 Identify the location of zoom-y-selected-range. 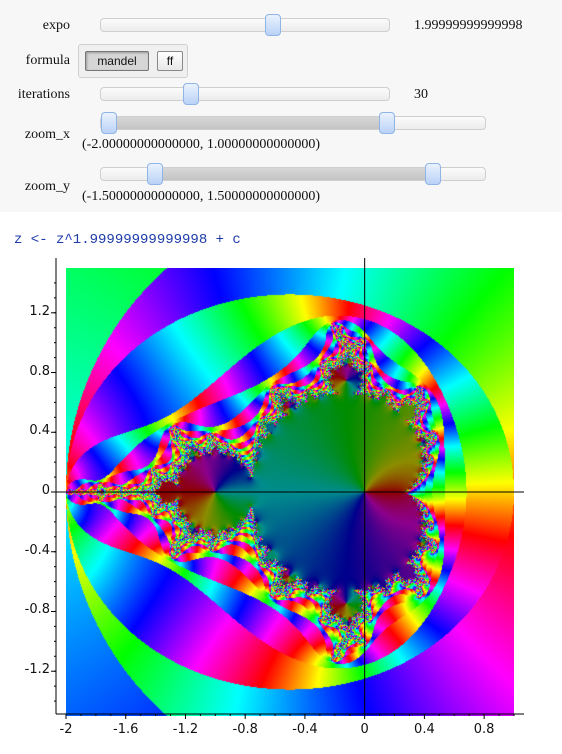
(294, 174).